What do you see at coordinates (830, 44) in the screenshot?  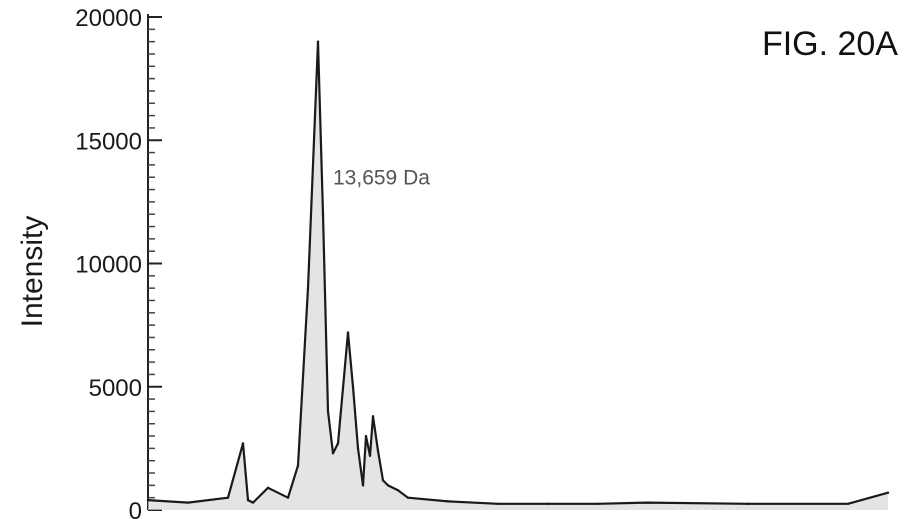 I see `figure-label: FIG. 20A` at bounding box center [830, 44].